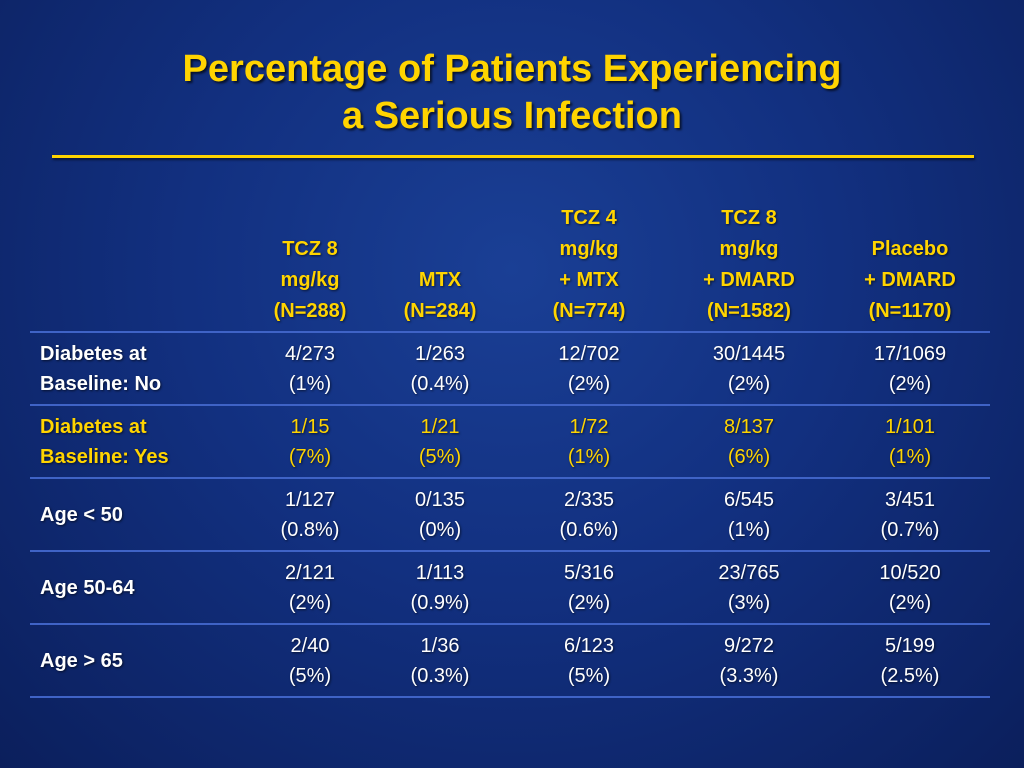  Describe the element at coordinates (440, 645) in the screenshot. I see `cell-count: 1/36` at that location.